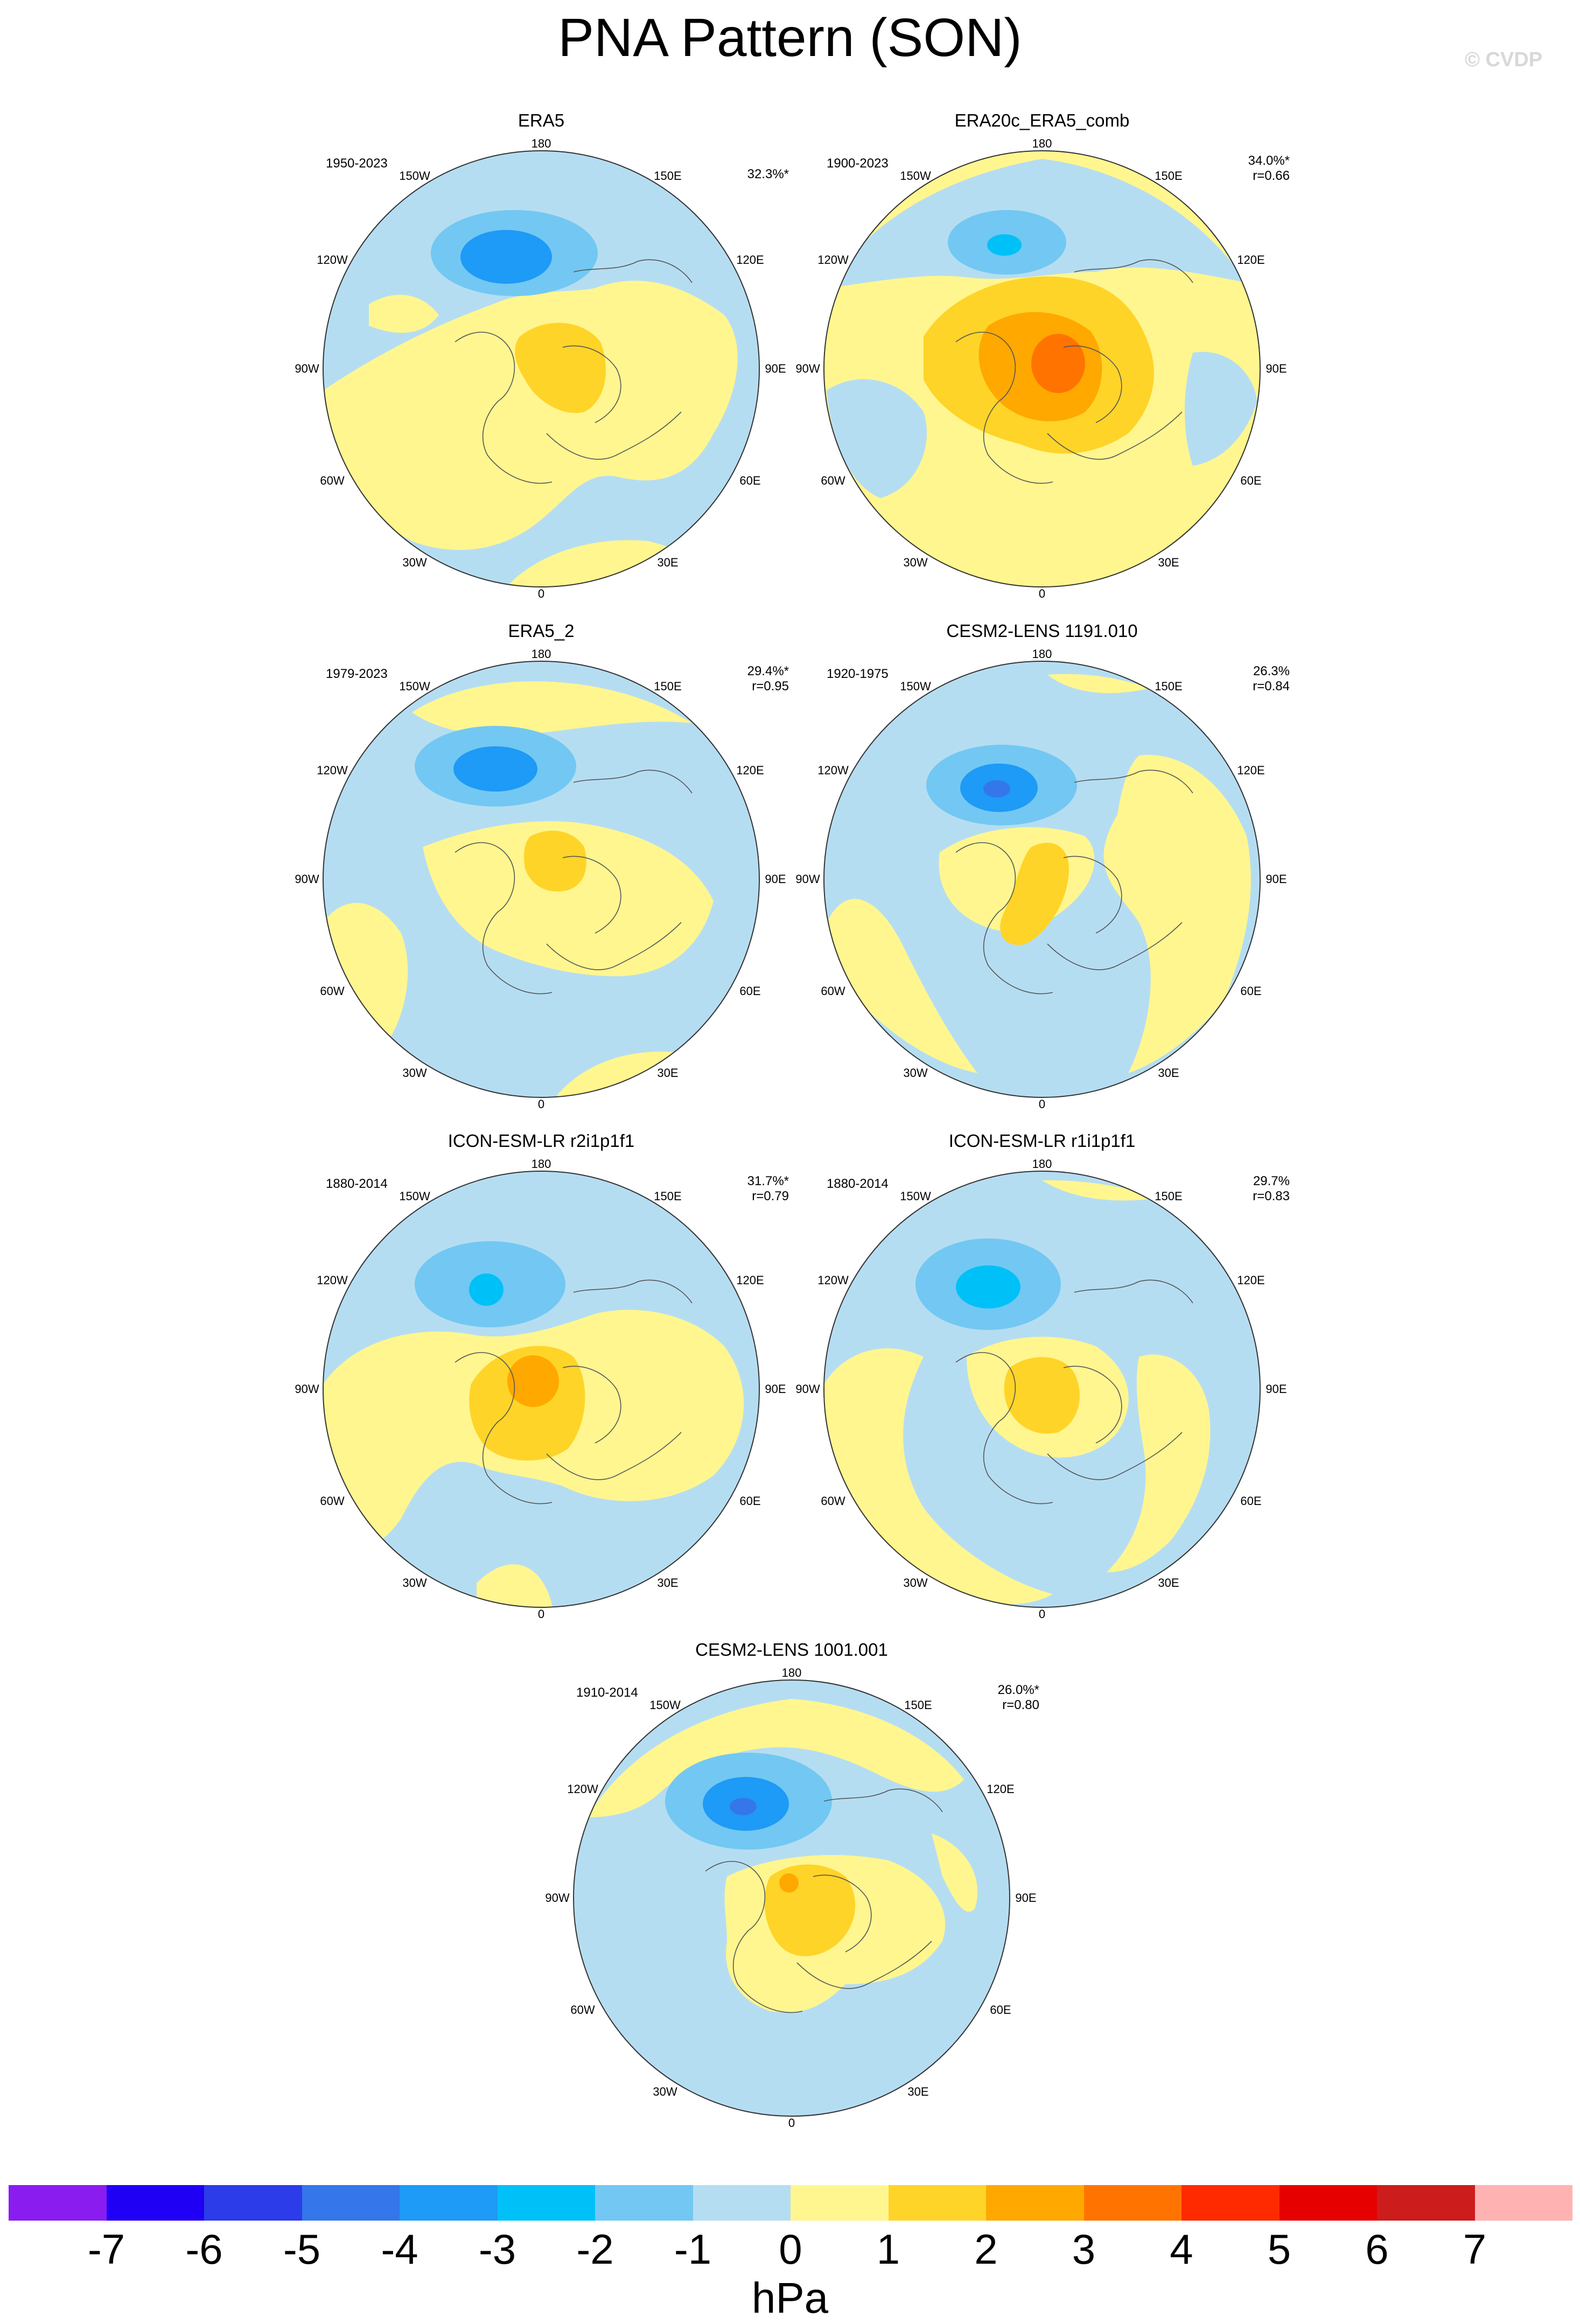  What do you see at coordinates (770, 1196) in the screenshot?
I see `correlation-text: r=0.79` at bounding box center [770, 1196].